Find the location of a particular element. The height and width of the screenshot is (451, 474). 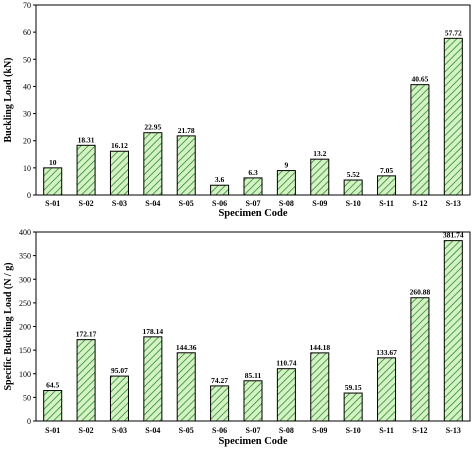

data-label: 22.95 is located at coordinates (152, 127).